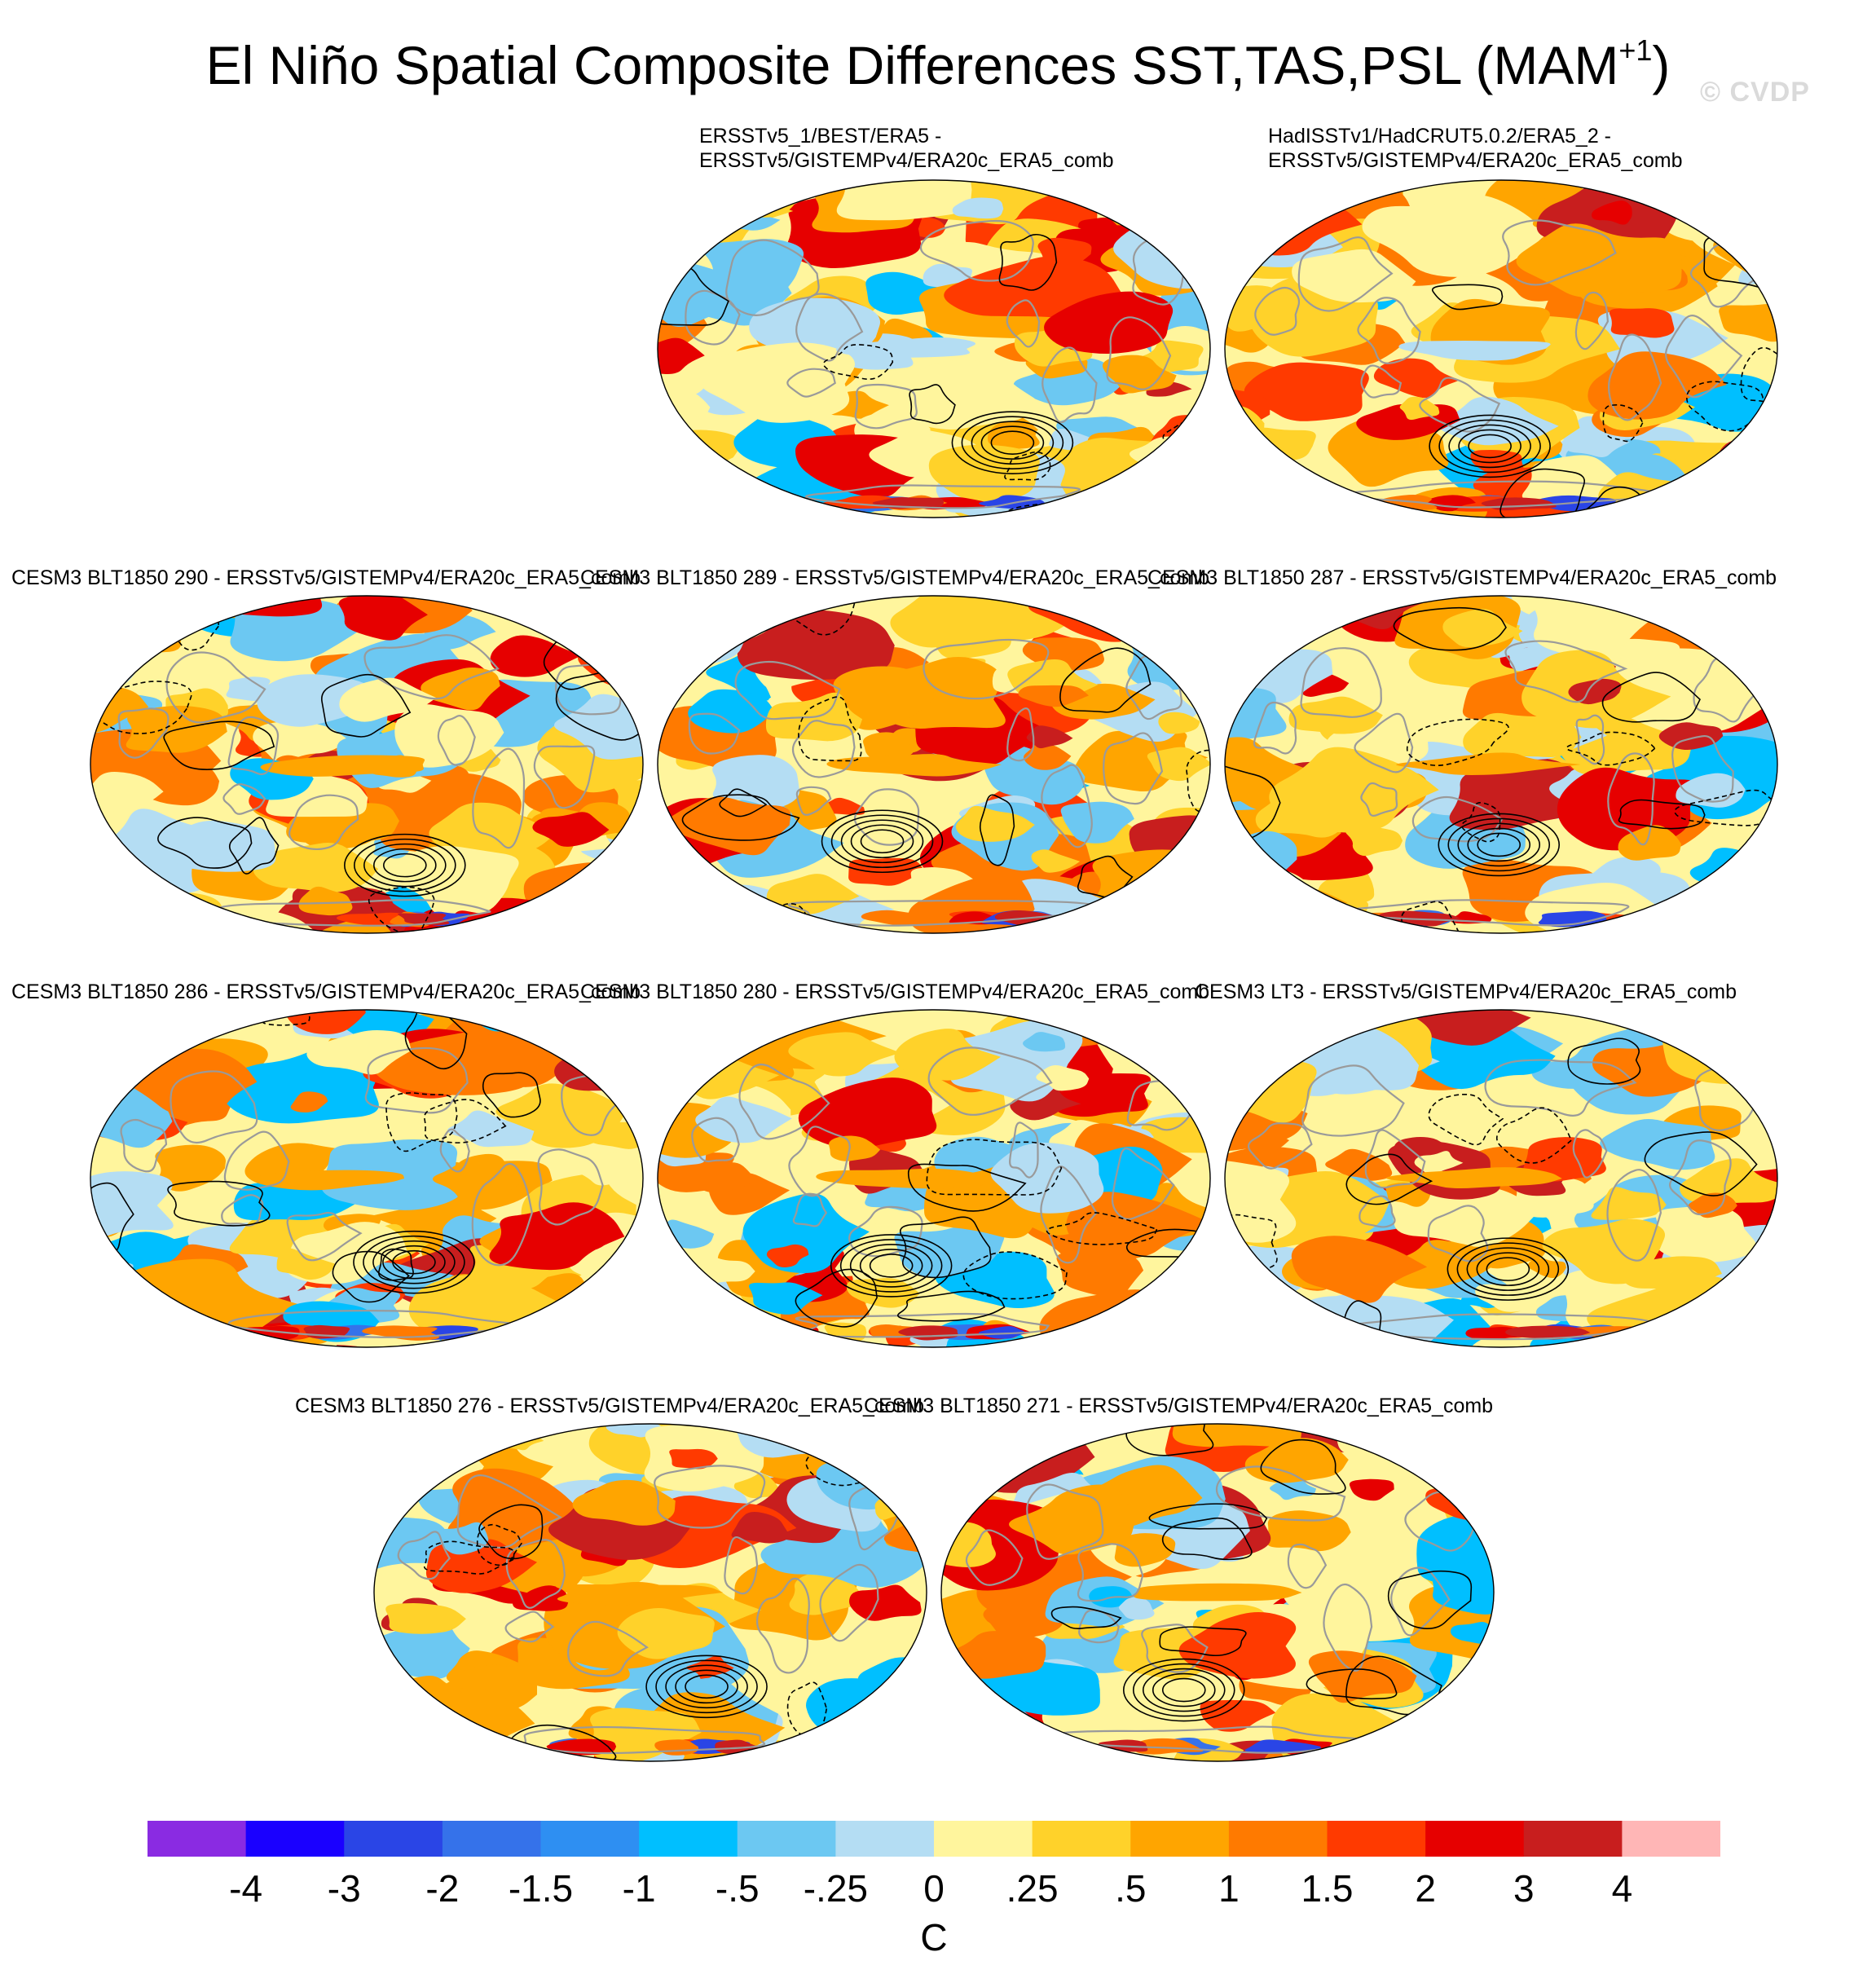 Image resolution: width=1876 pixels, height=1974 pixels. Describe the element at coordinates (836, 1888) in the screenshot. I see `colorbar-tick-label: -.25` at that location.